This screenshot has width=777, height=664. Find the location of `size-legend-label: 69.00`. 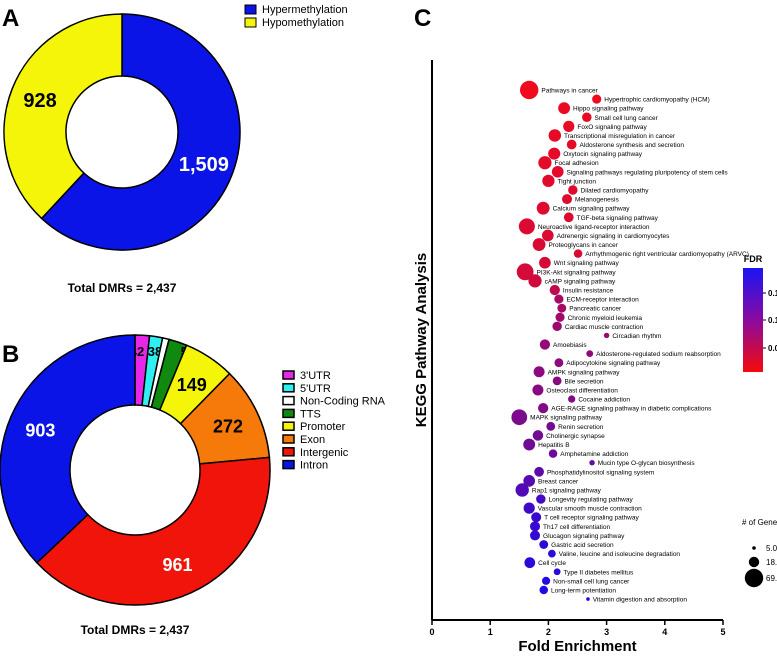

size-legend-label: 69.00 is located at coordinates (771, 578).